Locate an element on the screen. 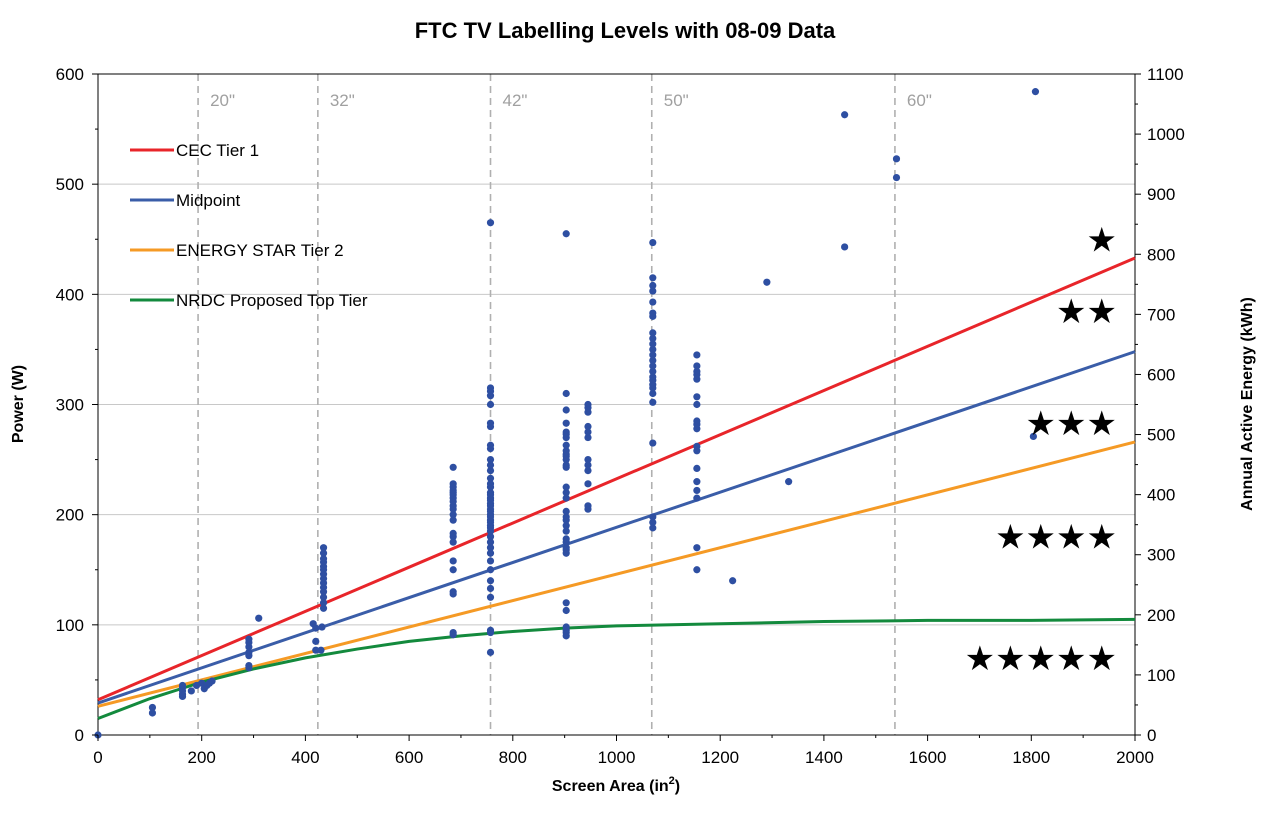 The height and width of the screenshot is (821, 1266). screen-size-label: 50" is located at coordinates (676, 100).